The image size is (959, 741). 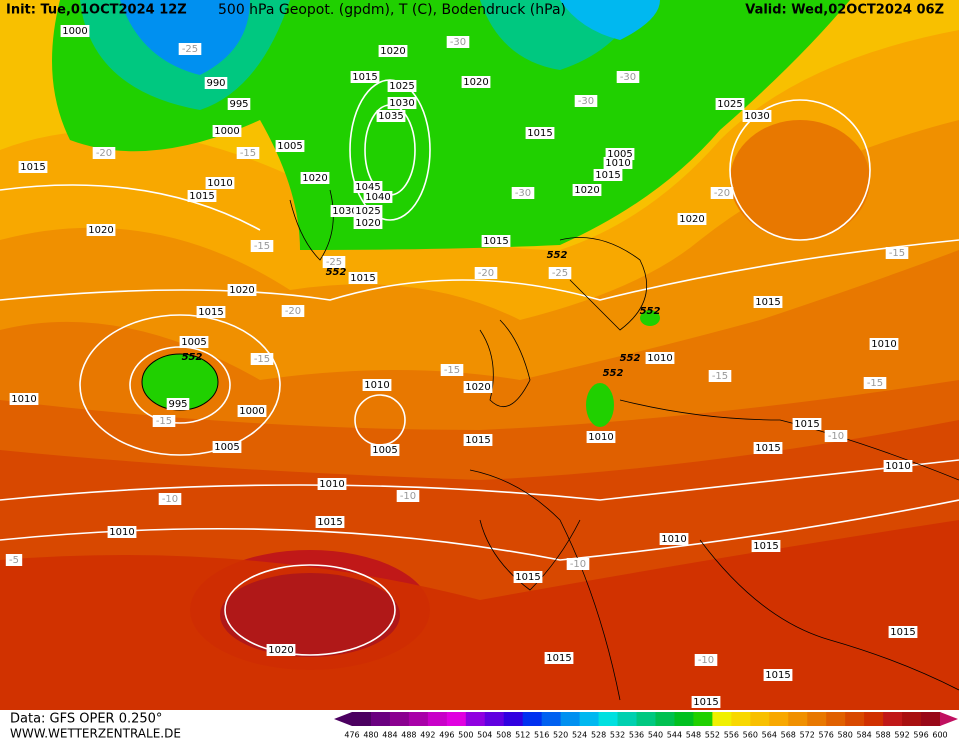 I want to click on colorbar-label: 548, so click(x=693, y=735).